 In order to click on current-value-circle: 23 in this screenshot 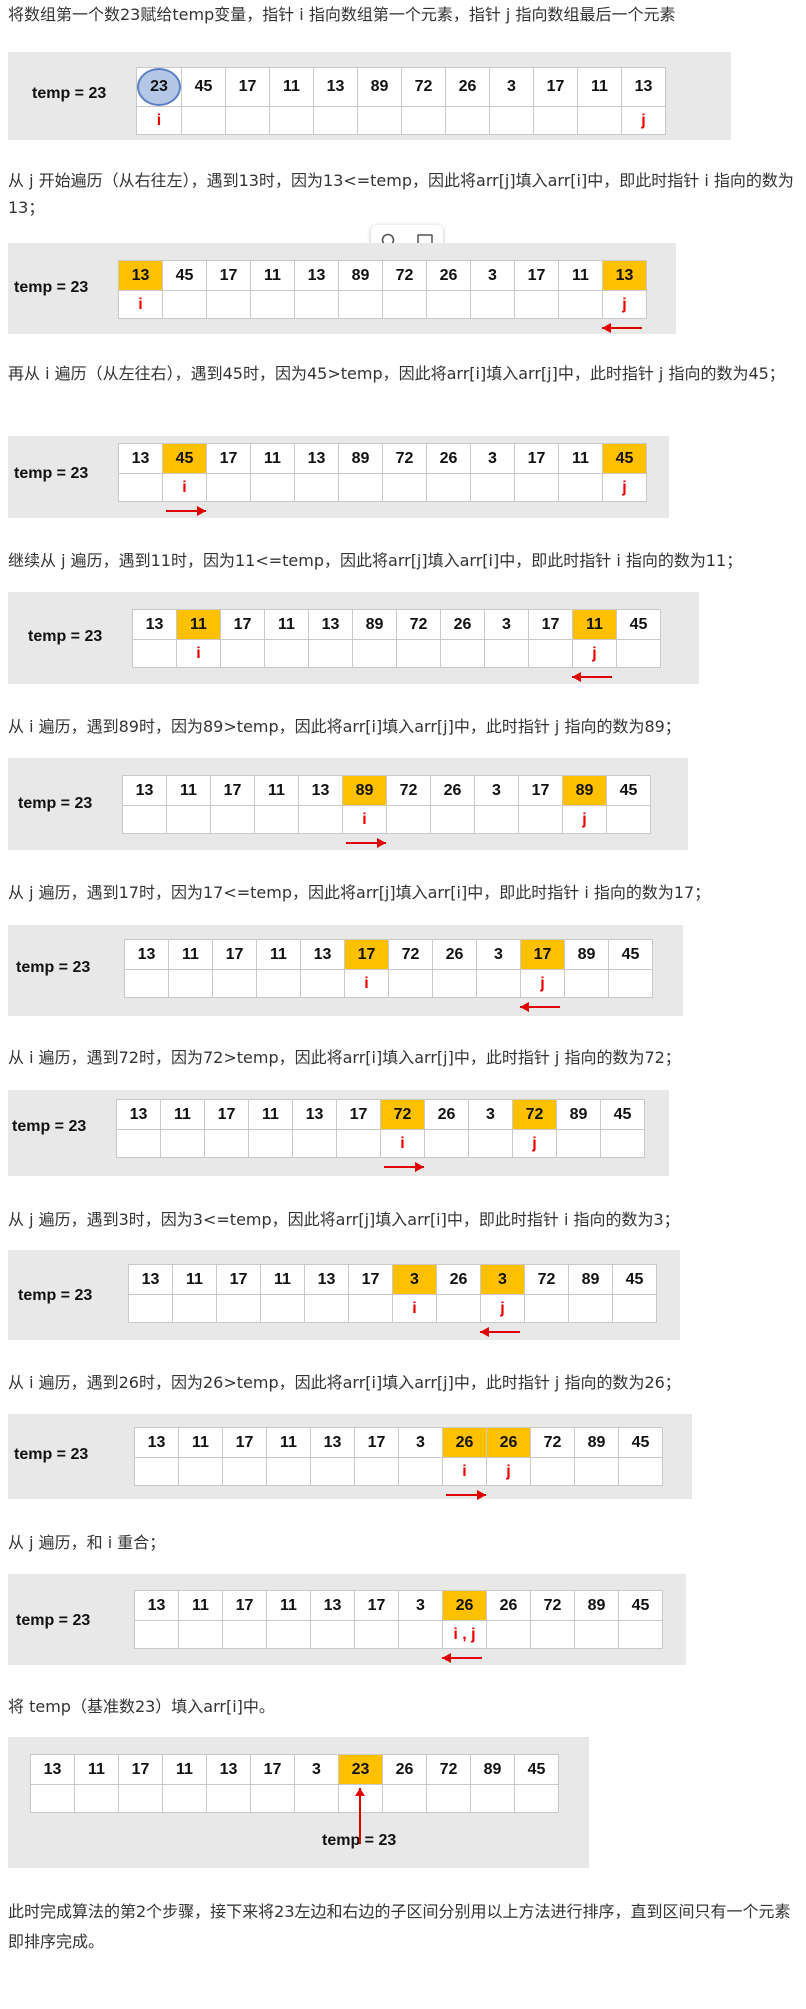, I will do `click(159, 87)`.